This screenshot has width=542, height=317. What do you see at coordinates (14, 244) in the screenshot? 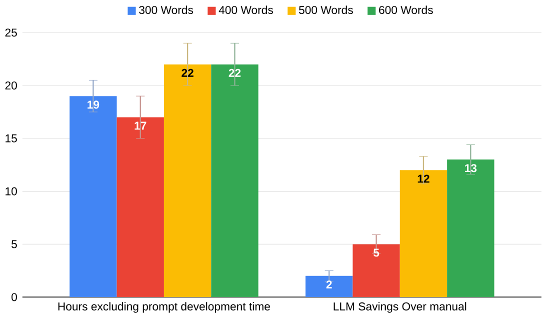
I see `y-tick-label: 5` at bounding box center [14, 244].